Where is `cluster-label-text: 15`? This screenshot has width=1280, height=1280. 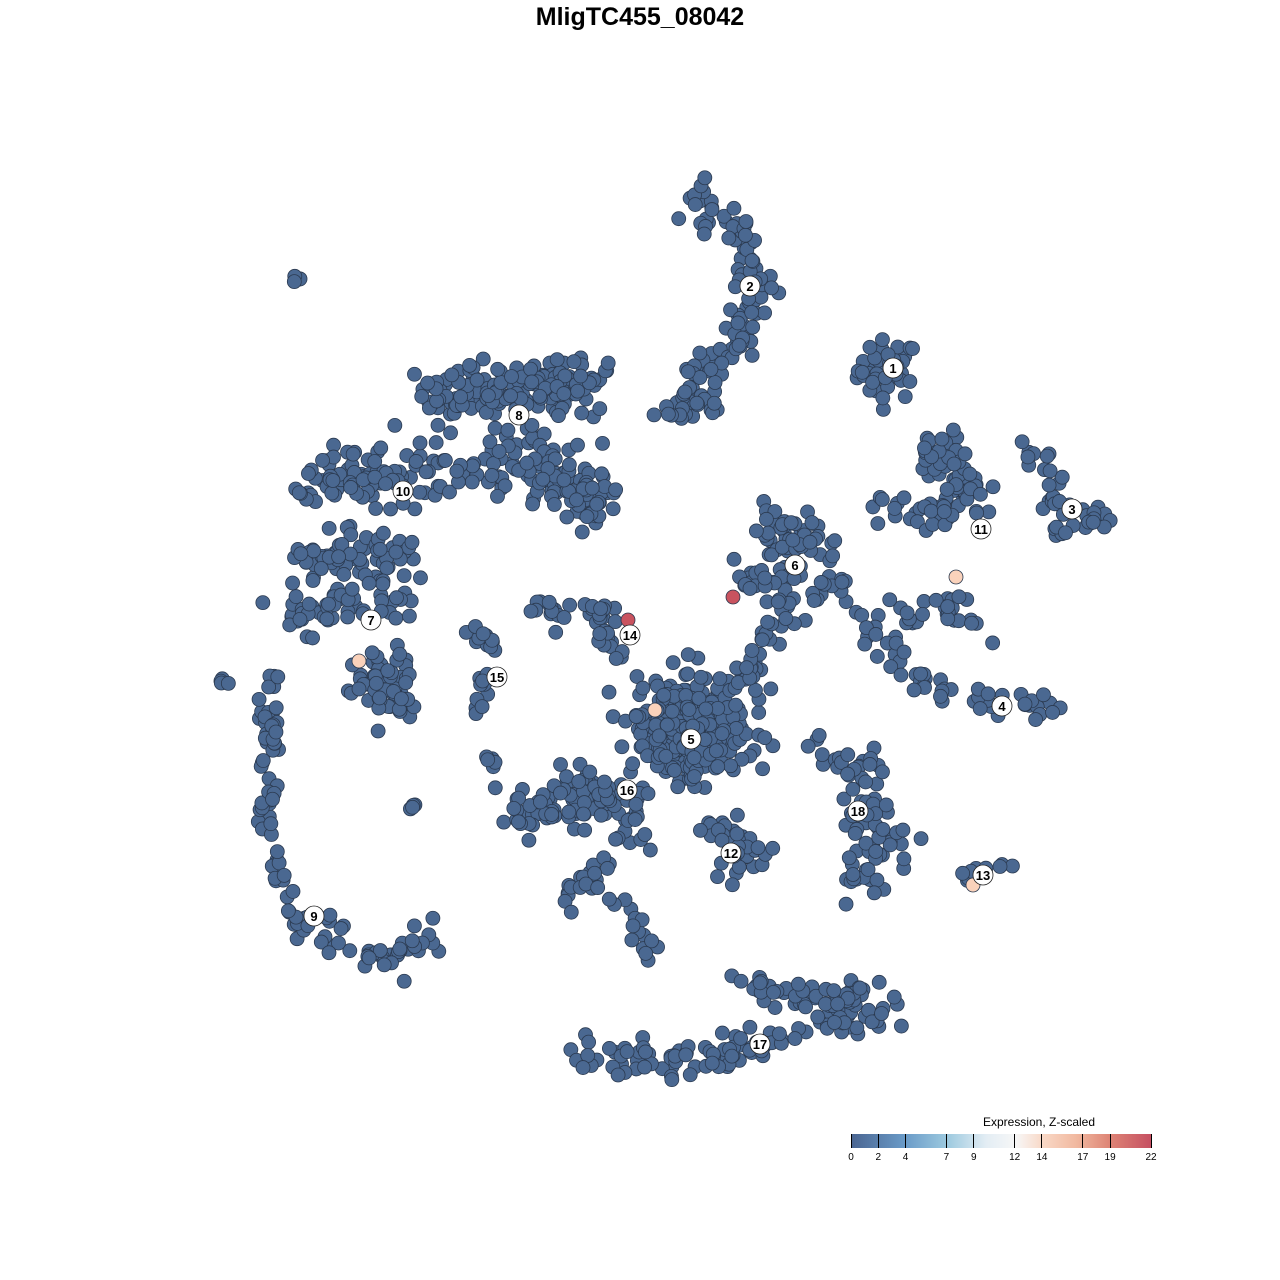 cluster-label-text: 15 is located at coordinates (497, 677).